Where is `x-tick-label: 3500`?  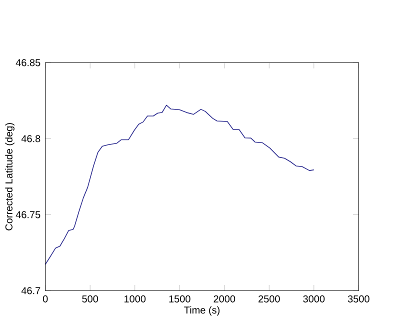
x-tick-label: 3500 is located at coordinates (359, 298).